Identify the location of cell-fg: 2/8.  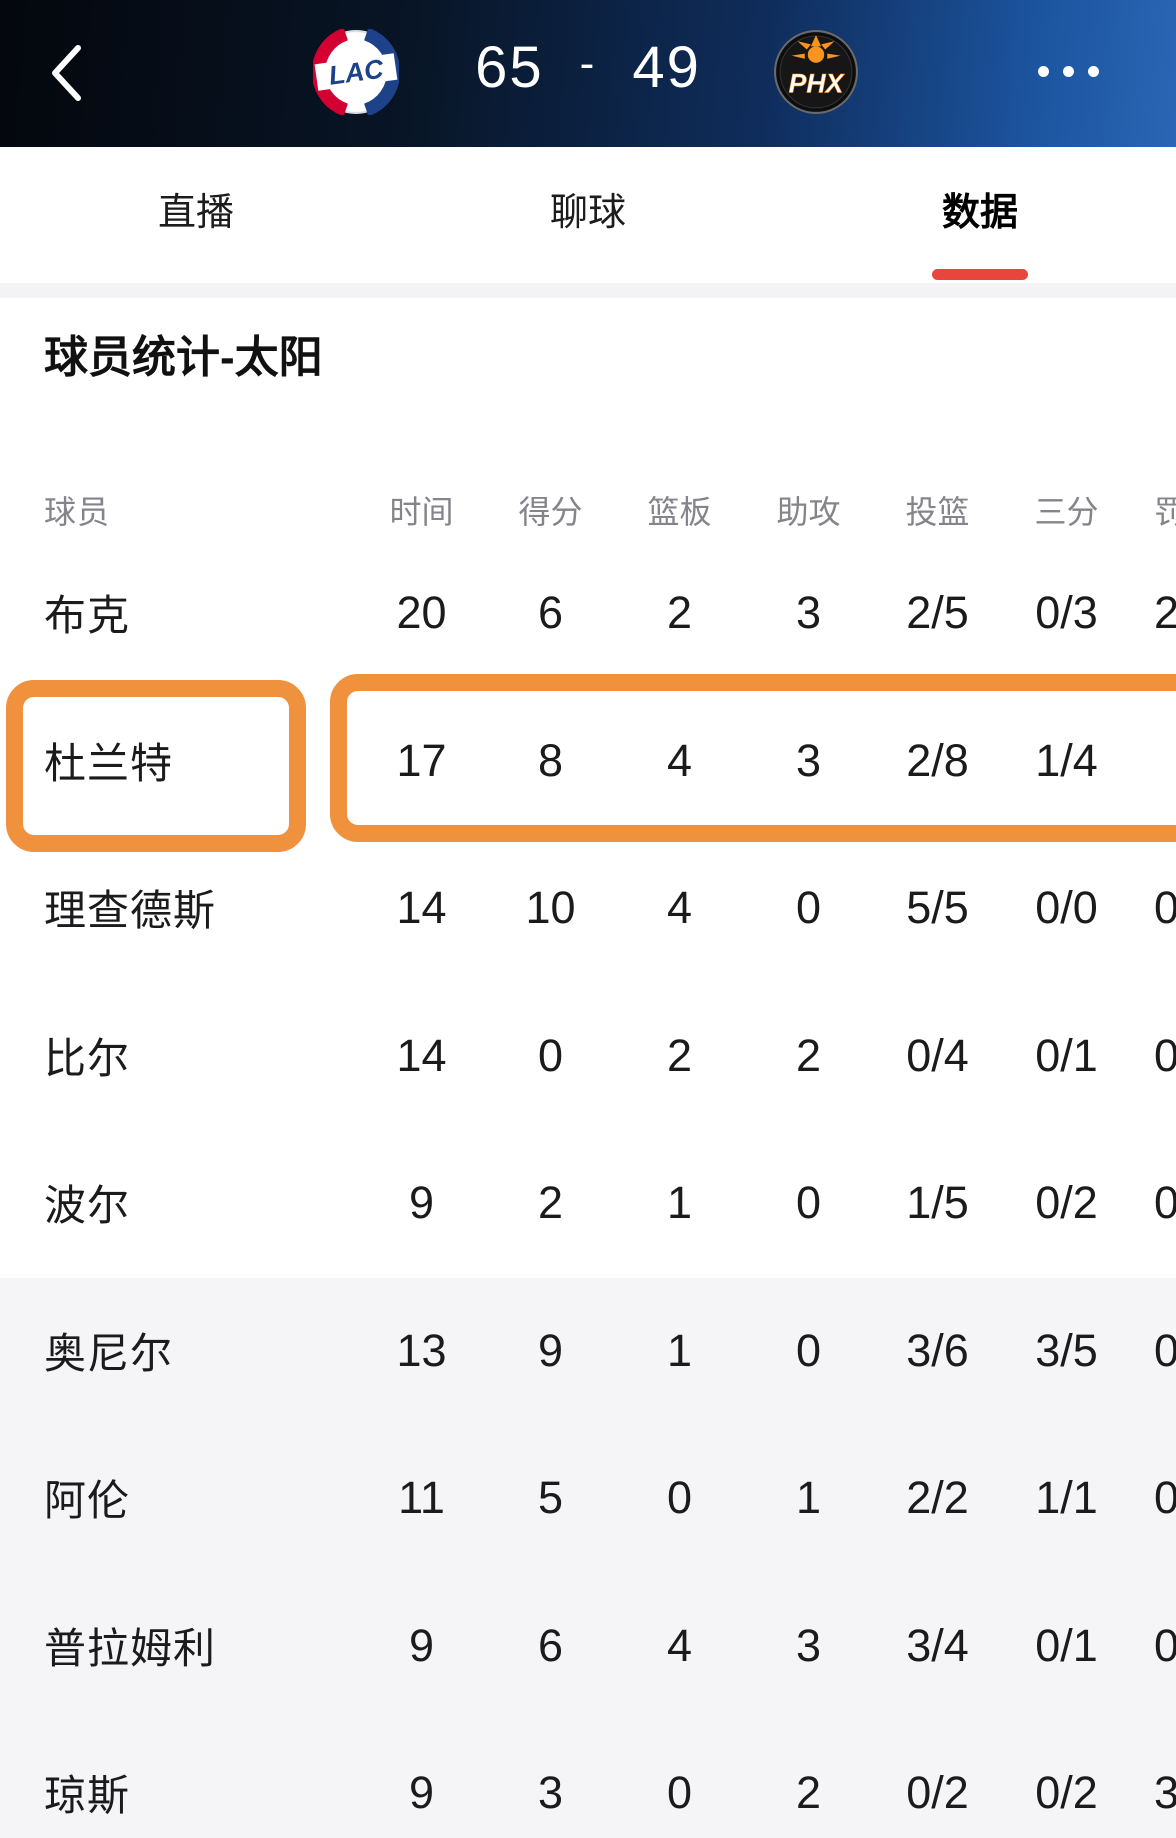
(937, 760).